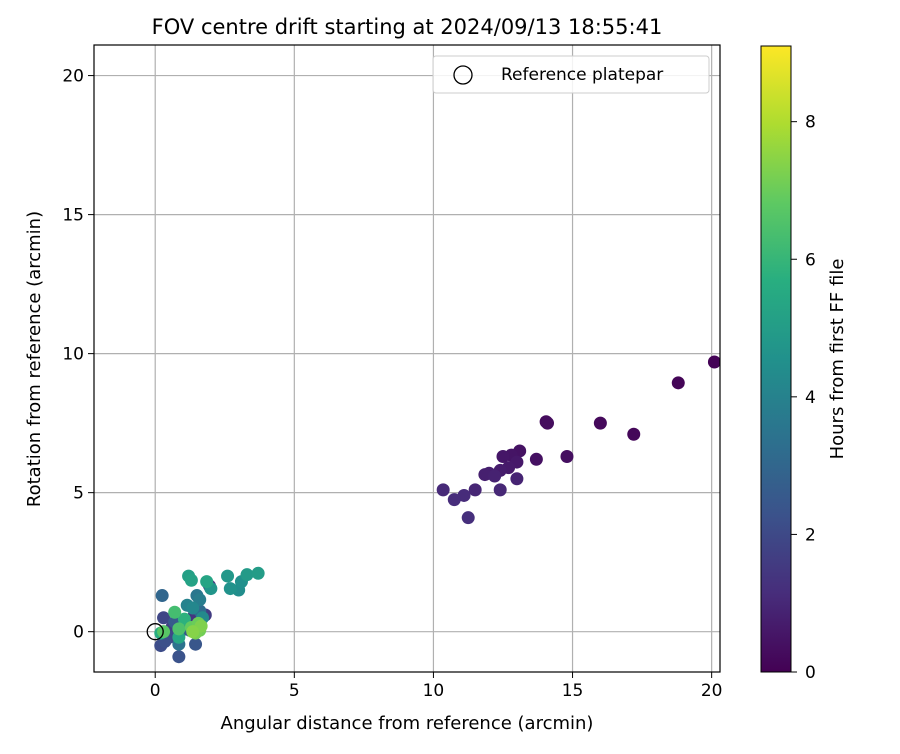  What do you see at coordinates (582, 75) in the screenshot?
I see `legend-entry-reference-platepar: Reference platepar` at bounding box center [582, 75].